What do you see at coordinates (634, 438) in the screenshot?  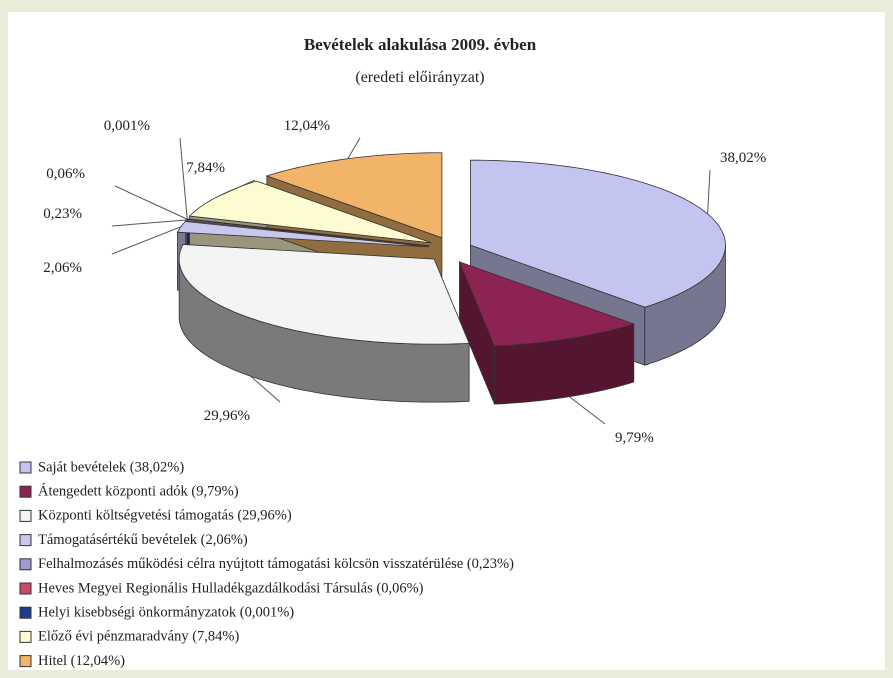 I see `slice-label: 9,79%` at bounding box center [634, 438].